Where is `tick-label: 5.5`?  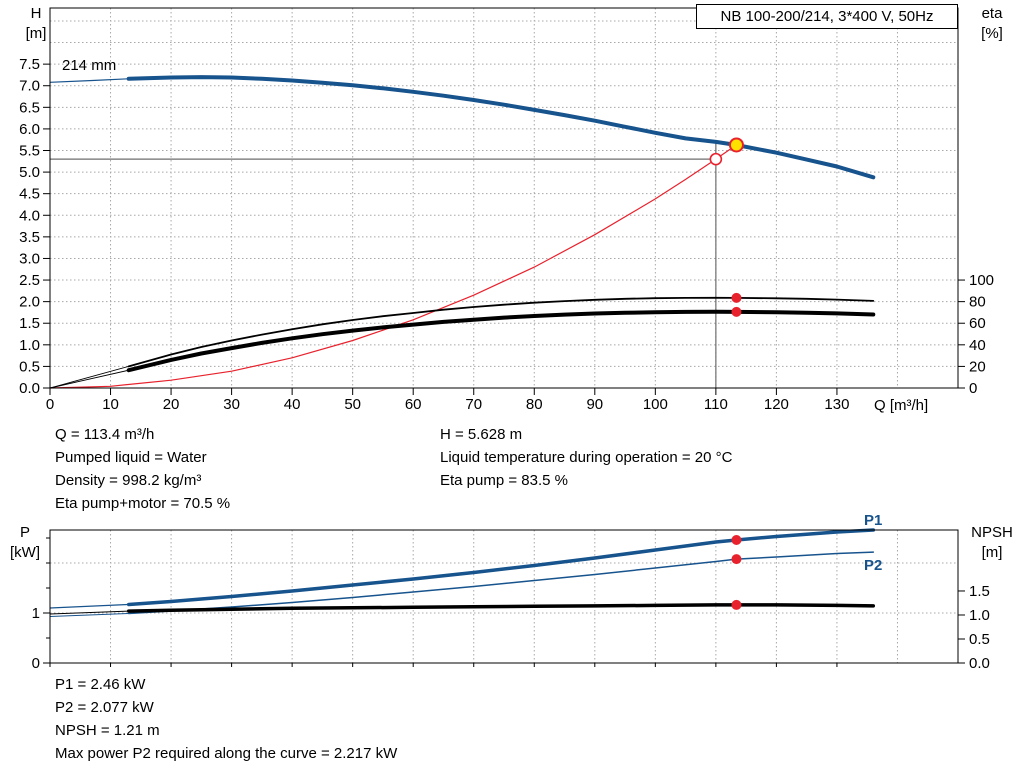 tick-label: 5.5 is located at coordinates (29, 151).